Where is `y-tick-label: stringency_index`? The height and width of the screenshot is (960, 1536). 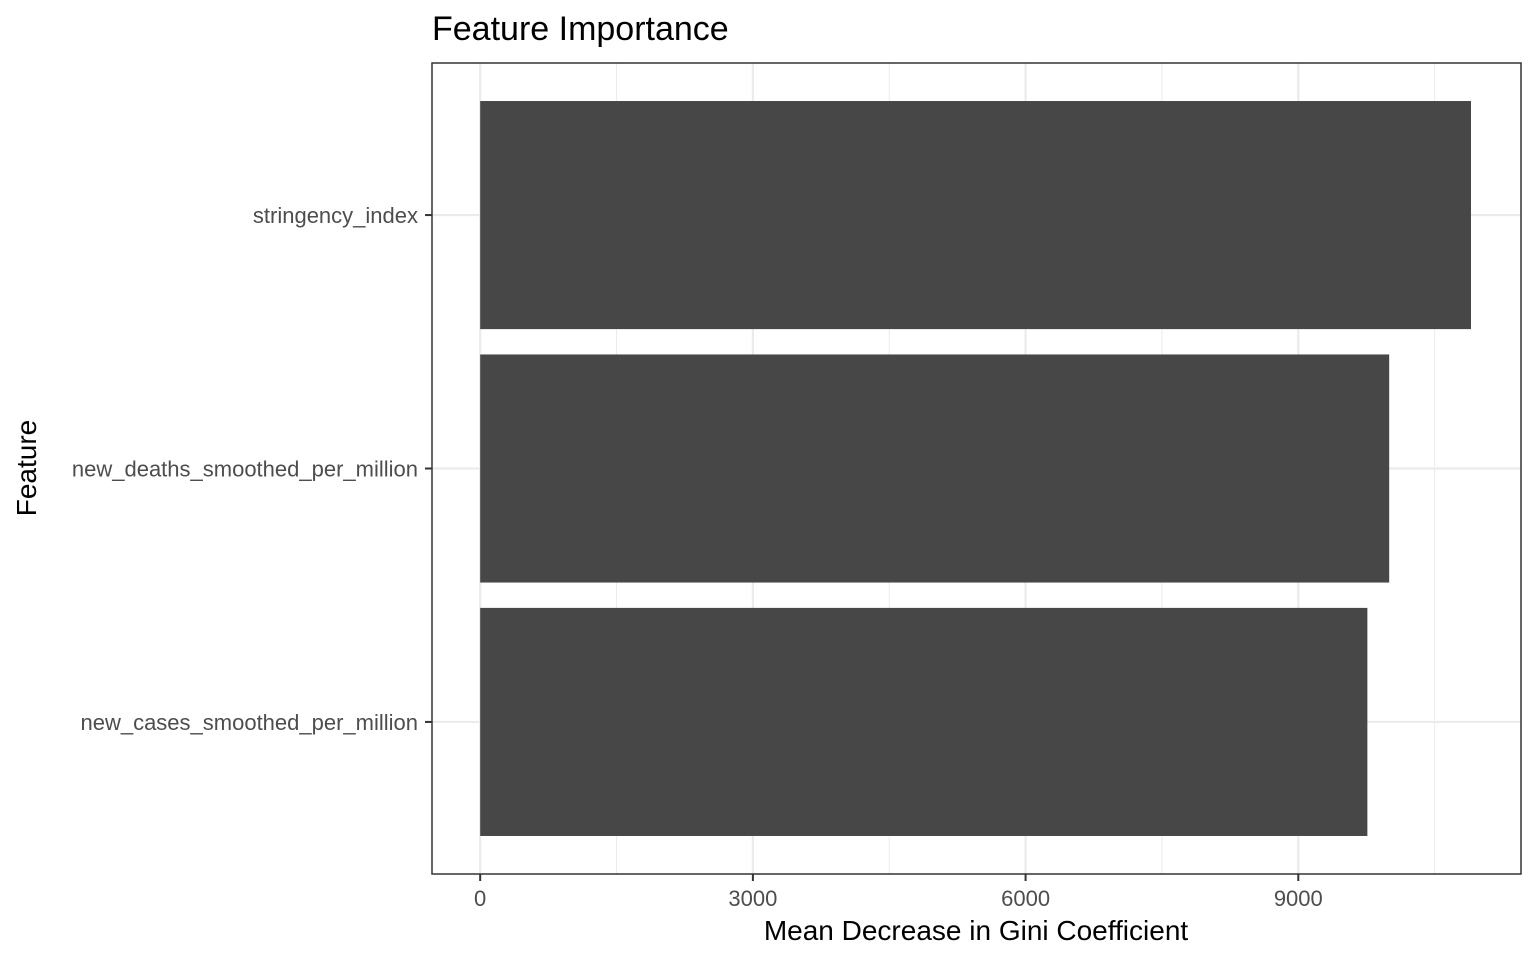
y-tick-label: stringency_index is located at coordinates (335, 215).